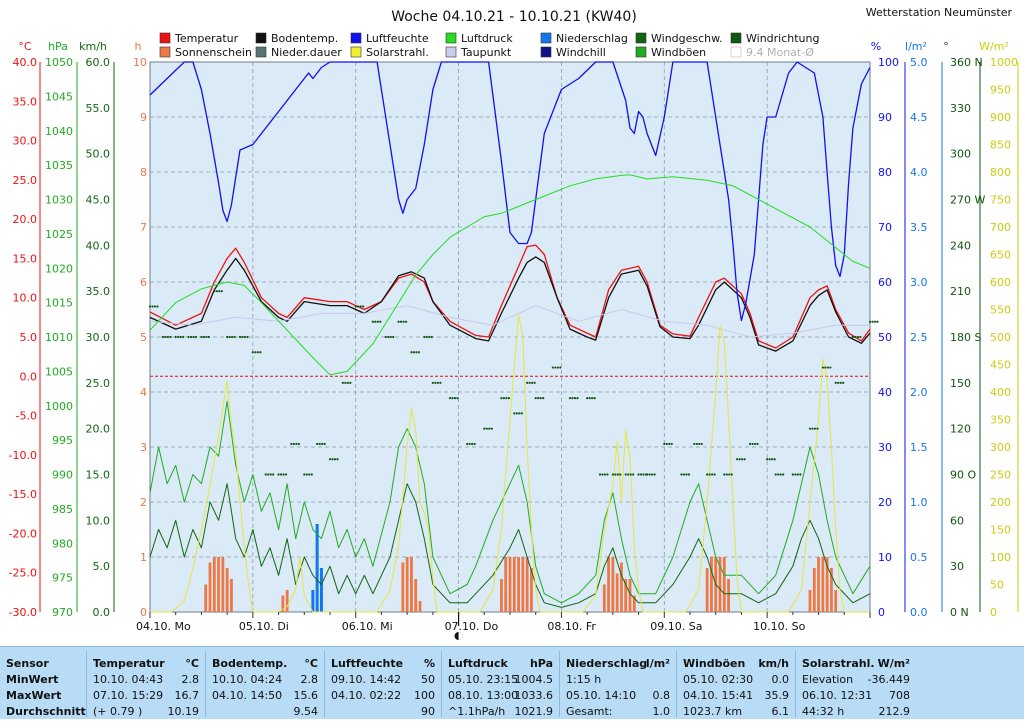  What do you see at coordinates (29, 337) in the screenshot?
I see `axis-tick-temperature: 5.0` at bounding box center [29, 337].